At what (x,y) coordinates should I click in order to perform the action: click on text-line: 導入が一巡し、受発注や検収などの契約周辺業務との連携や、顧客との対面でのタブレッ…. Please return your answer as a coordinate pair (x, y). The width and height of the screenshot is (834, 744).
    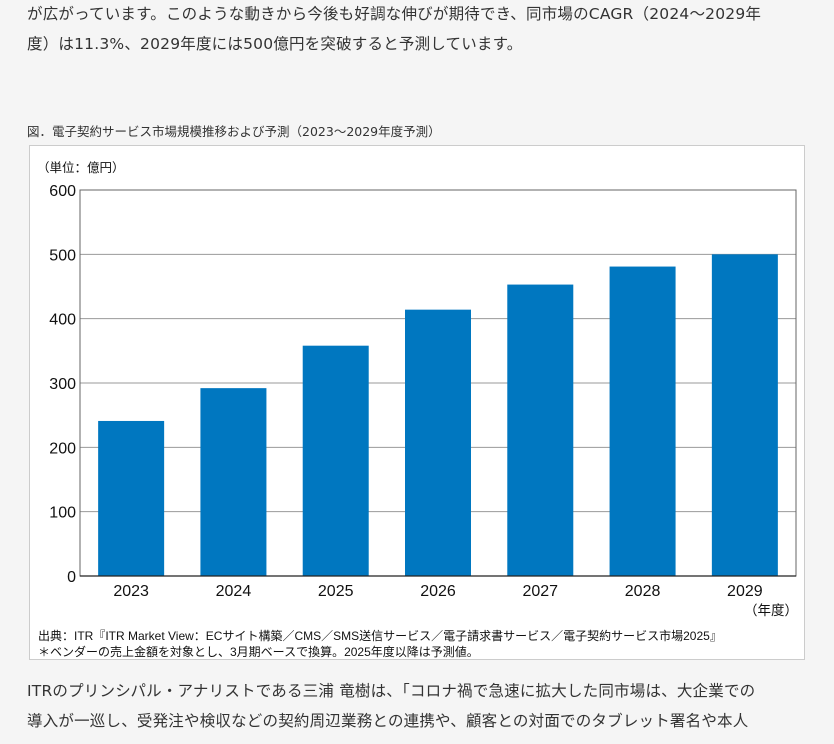
    Looking at the image, I should click on (388, 721).